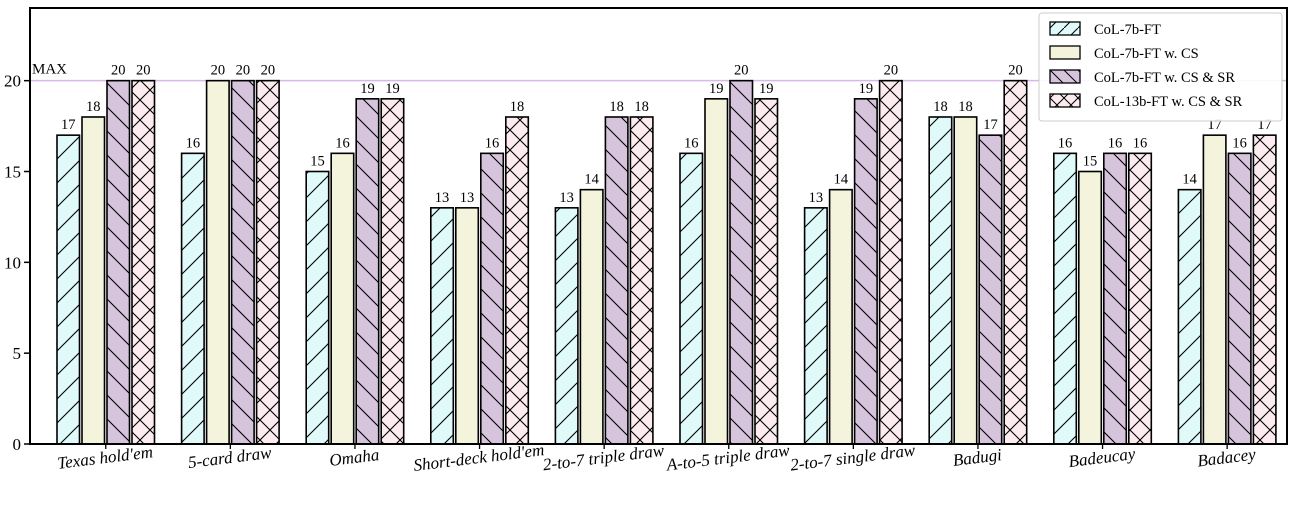  I want to click on legend-swatch-outline-col-13b-ft-w-cs-sr, so click(1065, 100).